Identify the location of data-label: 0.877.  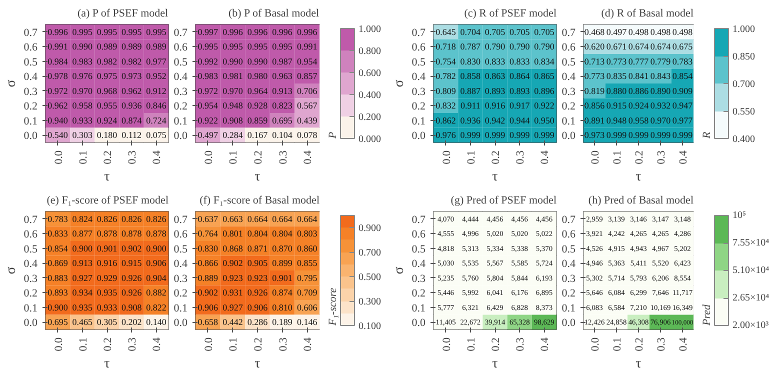
(83, 233).